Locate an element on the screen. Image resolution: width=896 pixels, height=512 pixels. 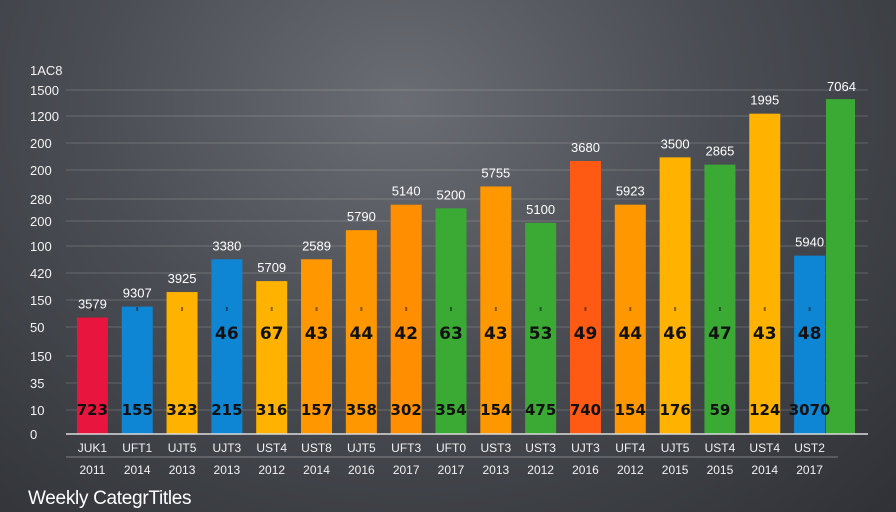
bar-bottom-label: 302 is located at coordinates (406, 410).